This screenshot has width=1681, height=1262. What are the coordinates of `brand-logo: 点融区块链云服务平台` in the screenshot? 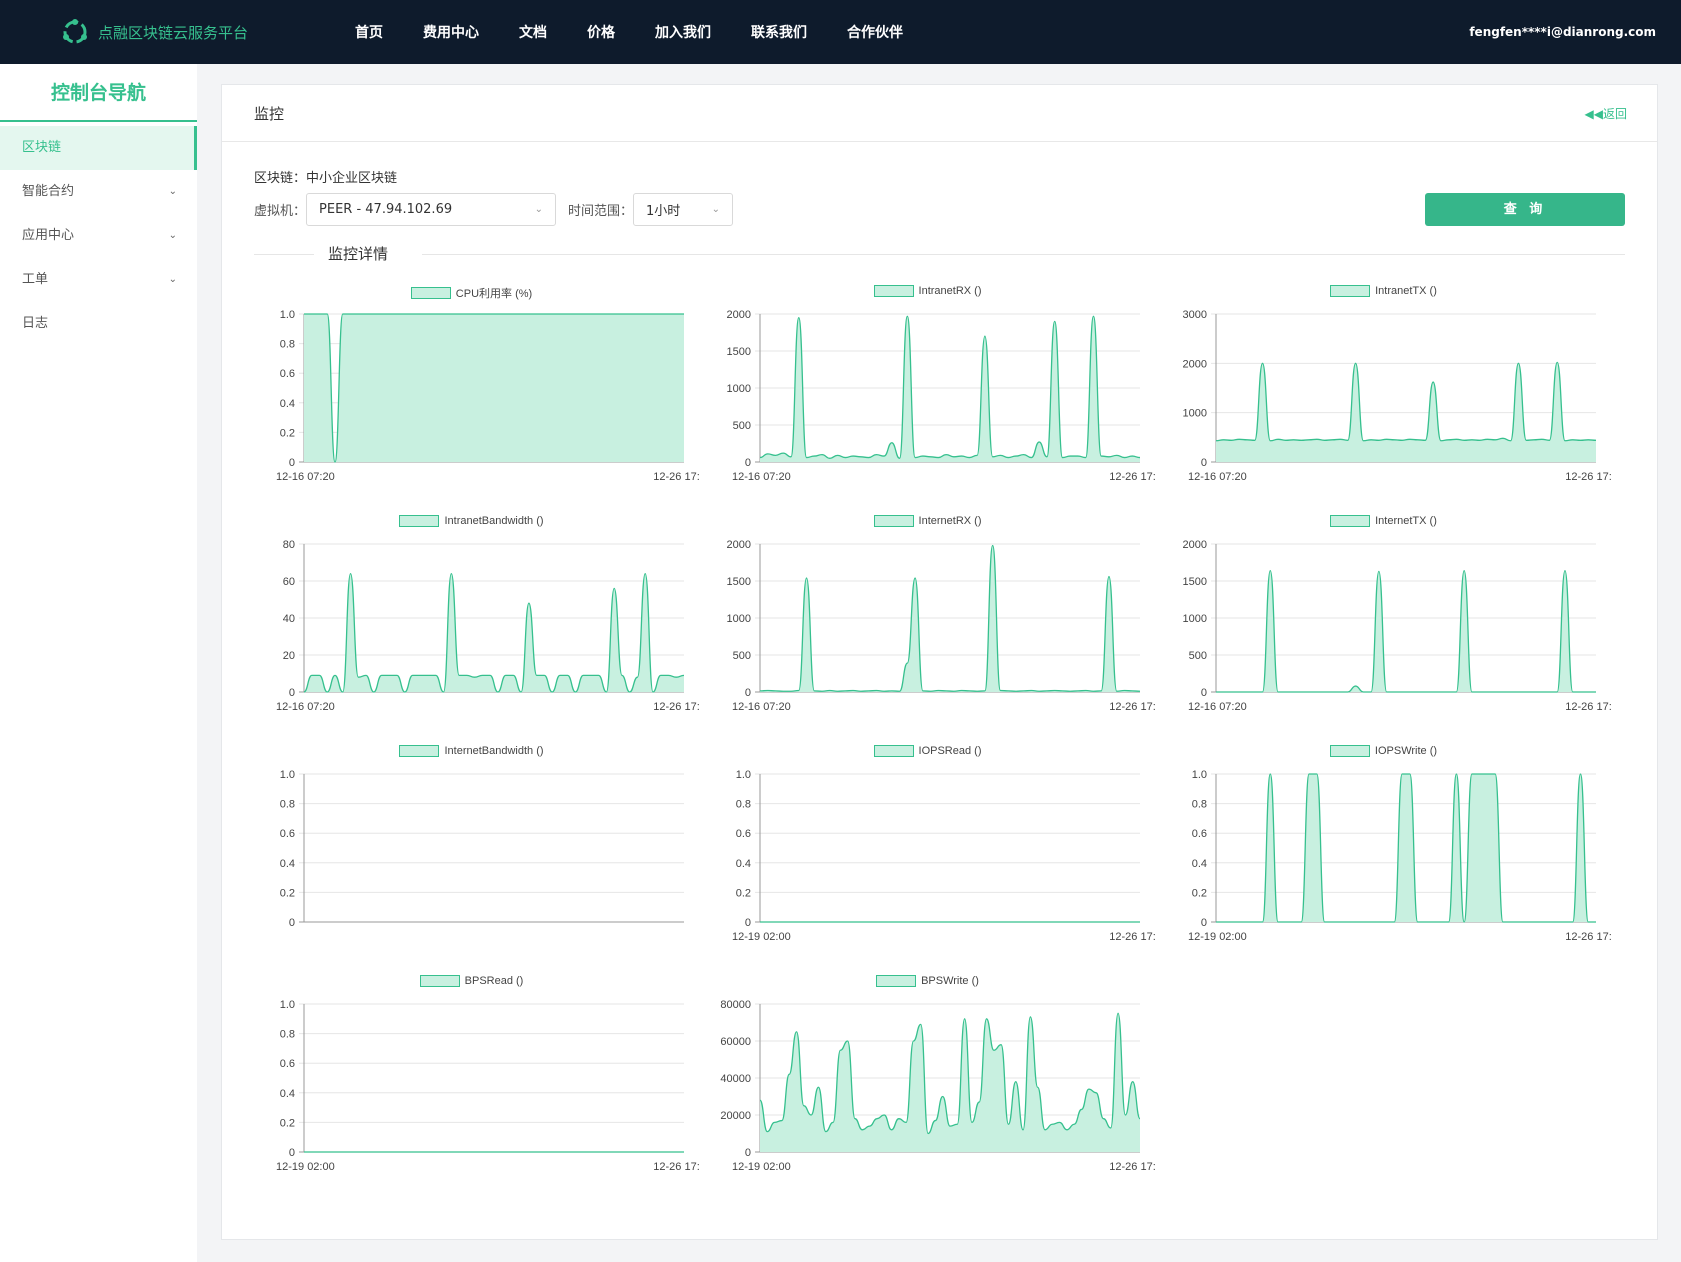 It's located at (154, 32).